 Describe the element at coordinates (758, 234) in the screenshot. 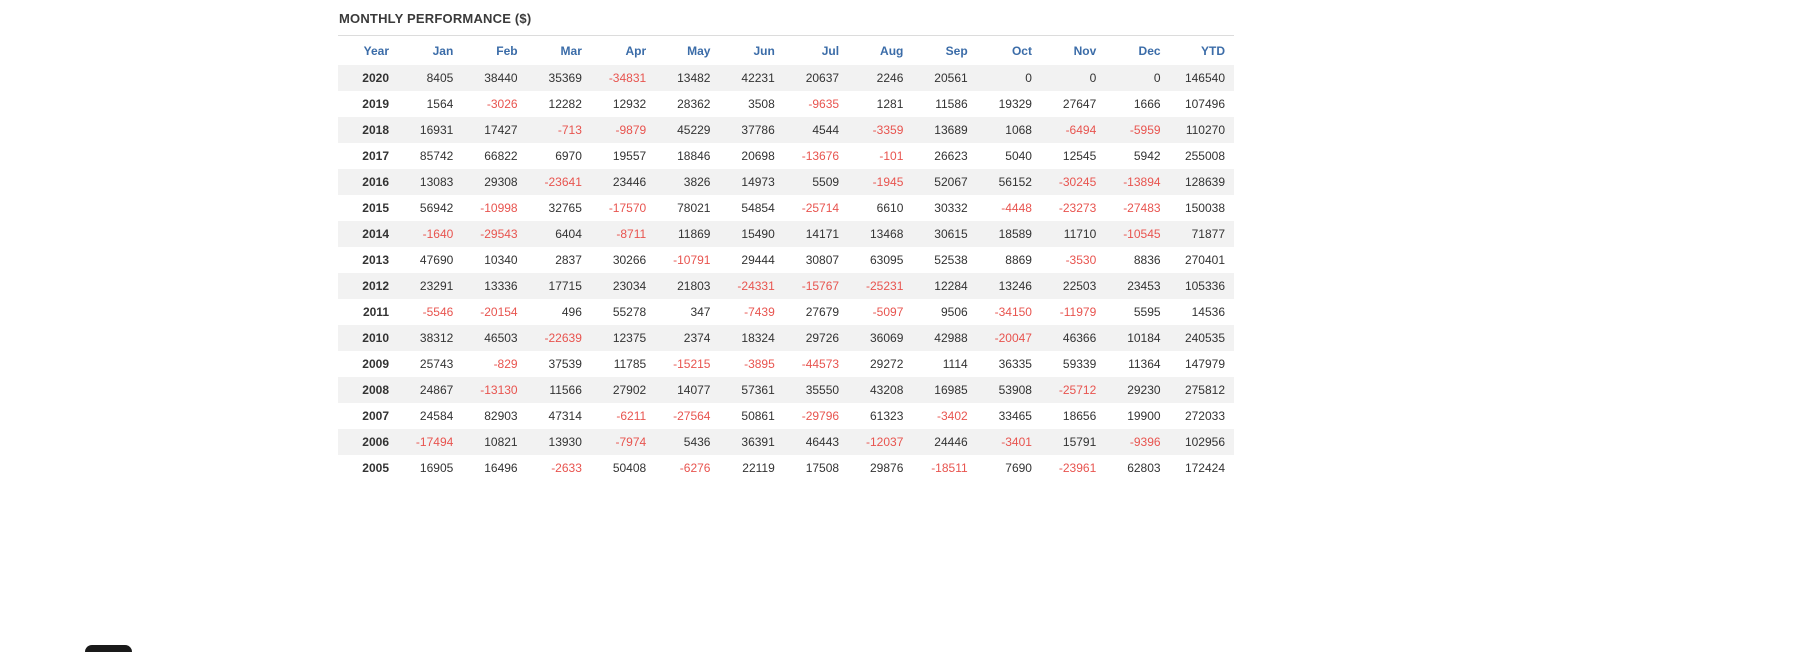

I see `value-cell-2014-jun: 15490` at that location.